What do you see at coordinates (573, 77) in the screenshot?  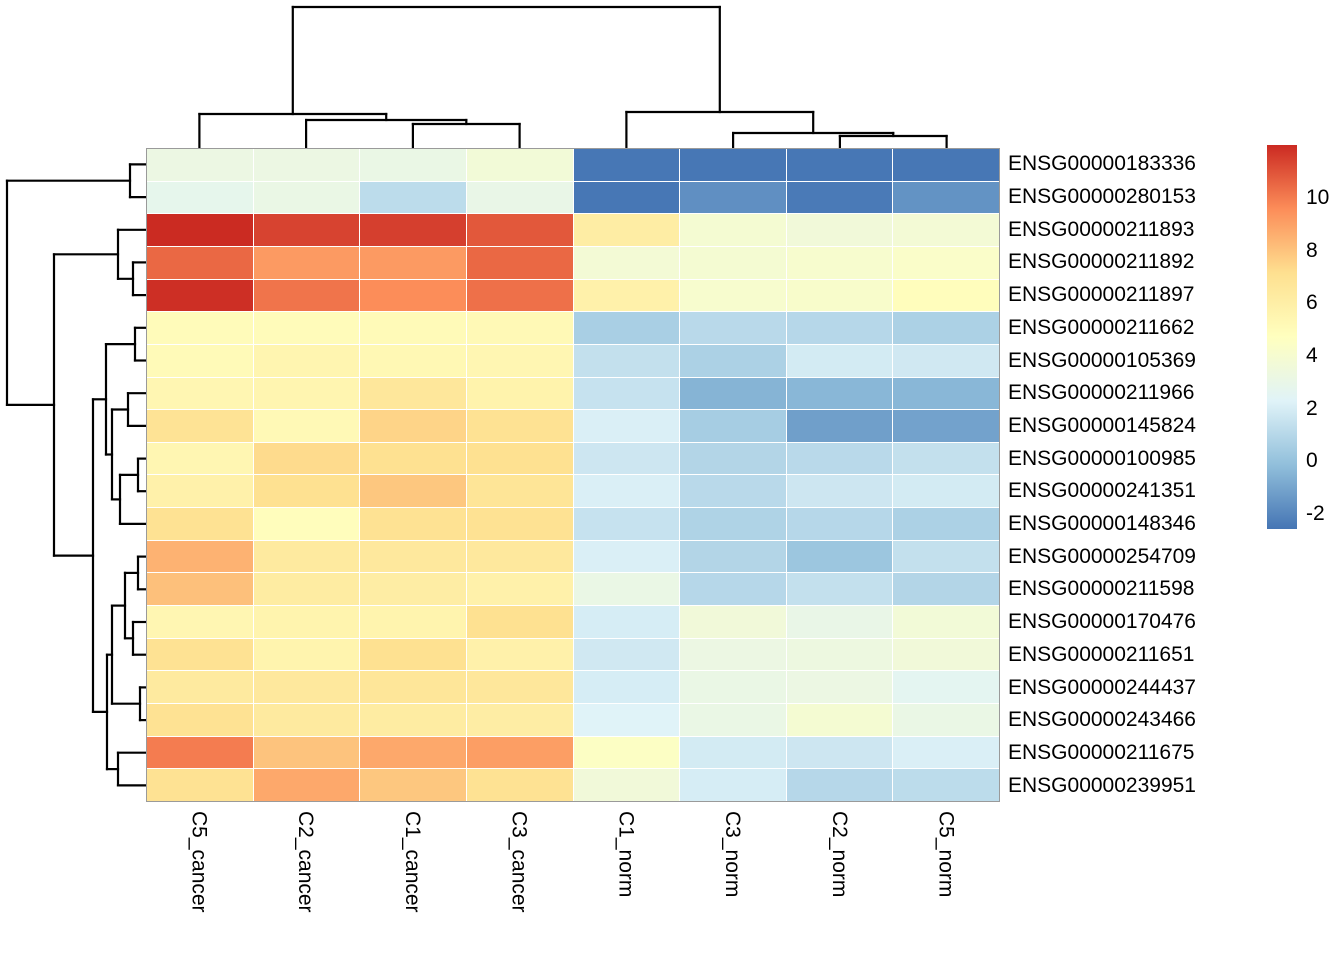 I see `column-dendrogram` at bounding box center [573, 77].